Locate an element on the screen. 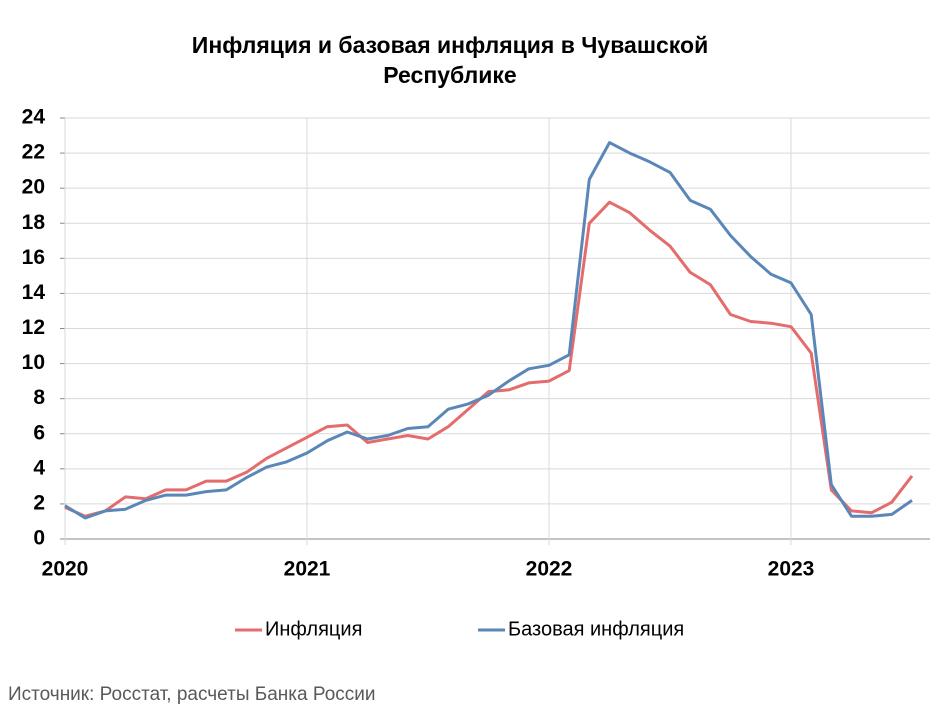 The image size is (950, 712). y-tick-label: 20 is located at coordinates (33, 187).